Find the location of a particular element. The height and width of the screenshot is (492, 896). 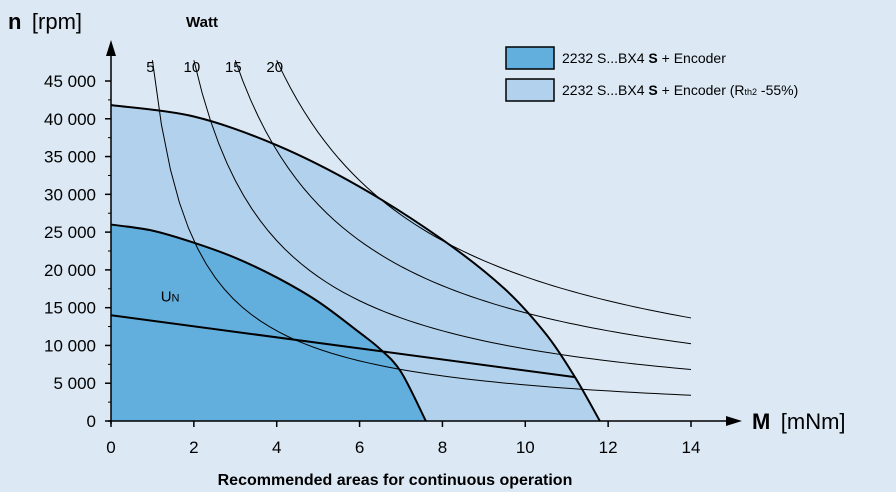

y-tick-label: 10 000 is located at coordinates (70, 345).